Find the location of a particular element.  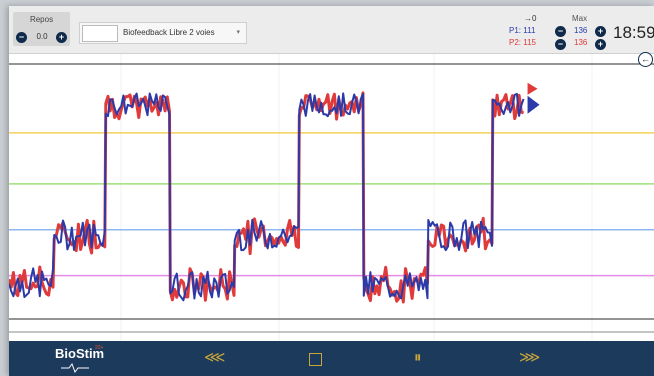

repos-value: 0.0 is located at coordinates (42, 36).